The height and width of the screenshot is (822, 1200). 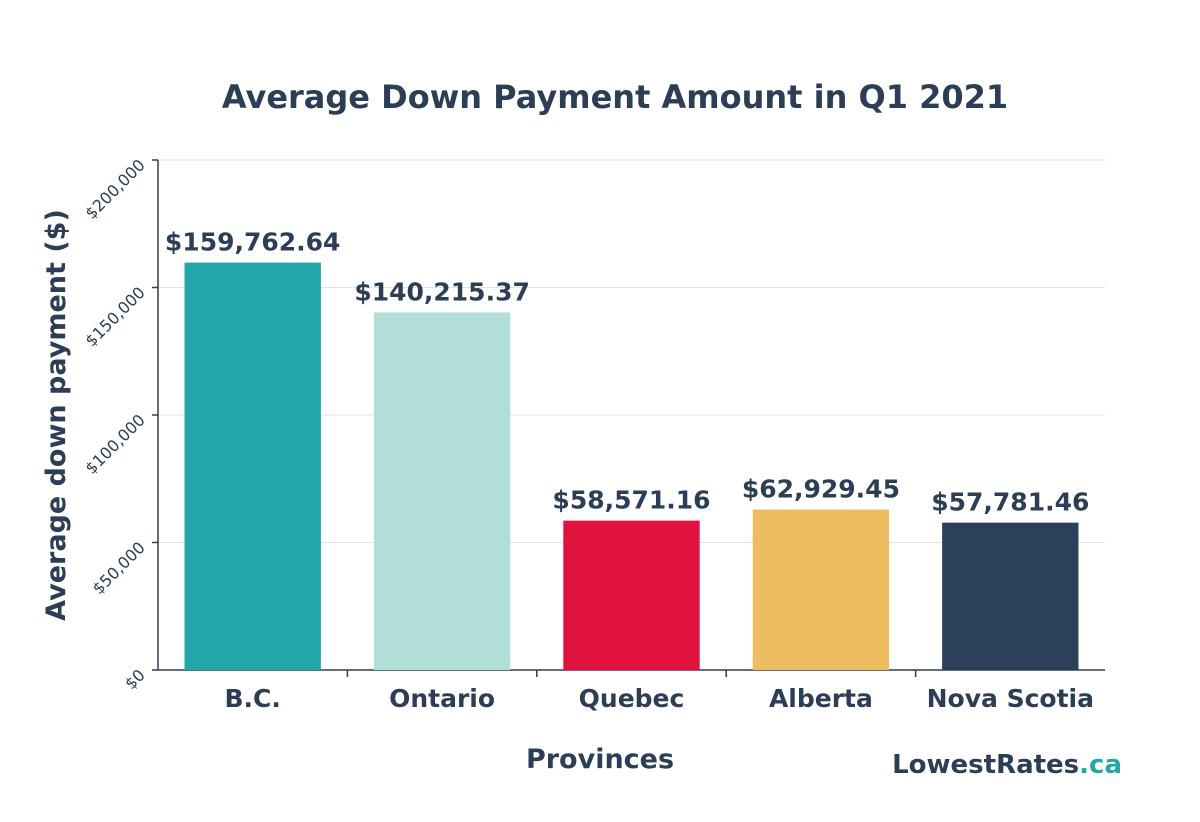 What do you see at coordinates (632, 698) in the screenshot?
I see `x-tick-label: Quebec` at bounding box center [632, 698].